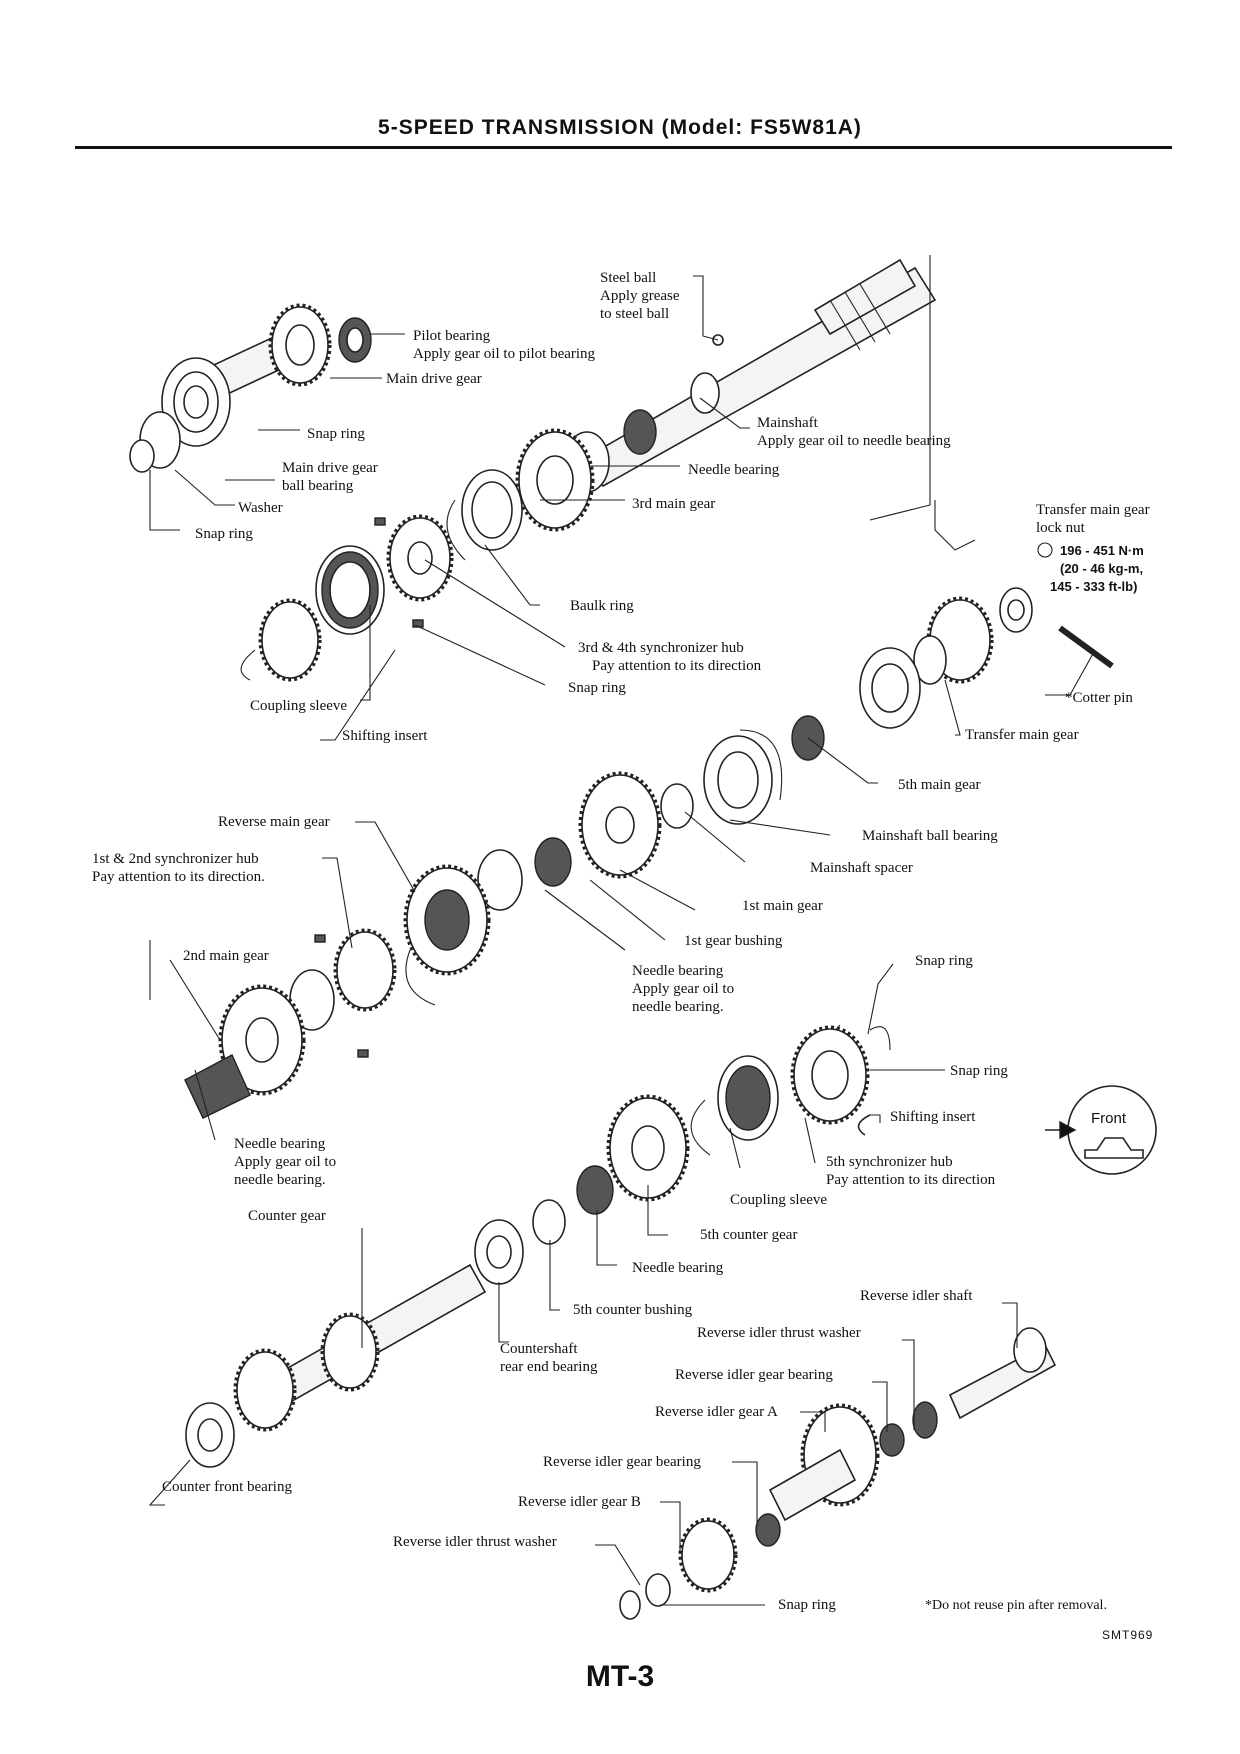  I want to click on label-coupling-sleeve-2: Coupling sleeve, so click(778, 1200).